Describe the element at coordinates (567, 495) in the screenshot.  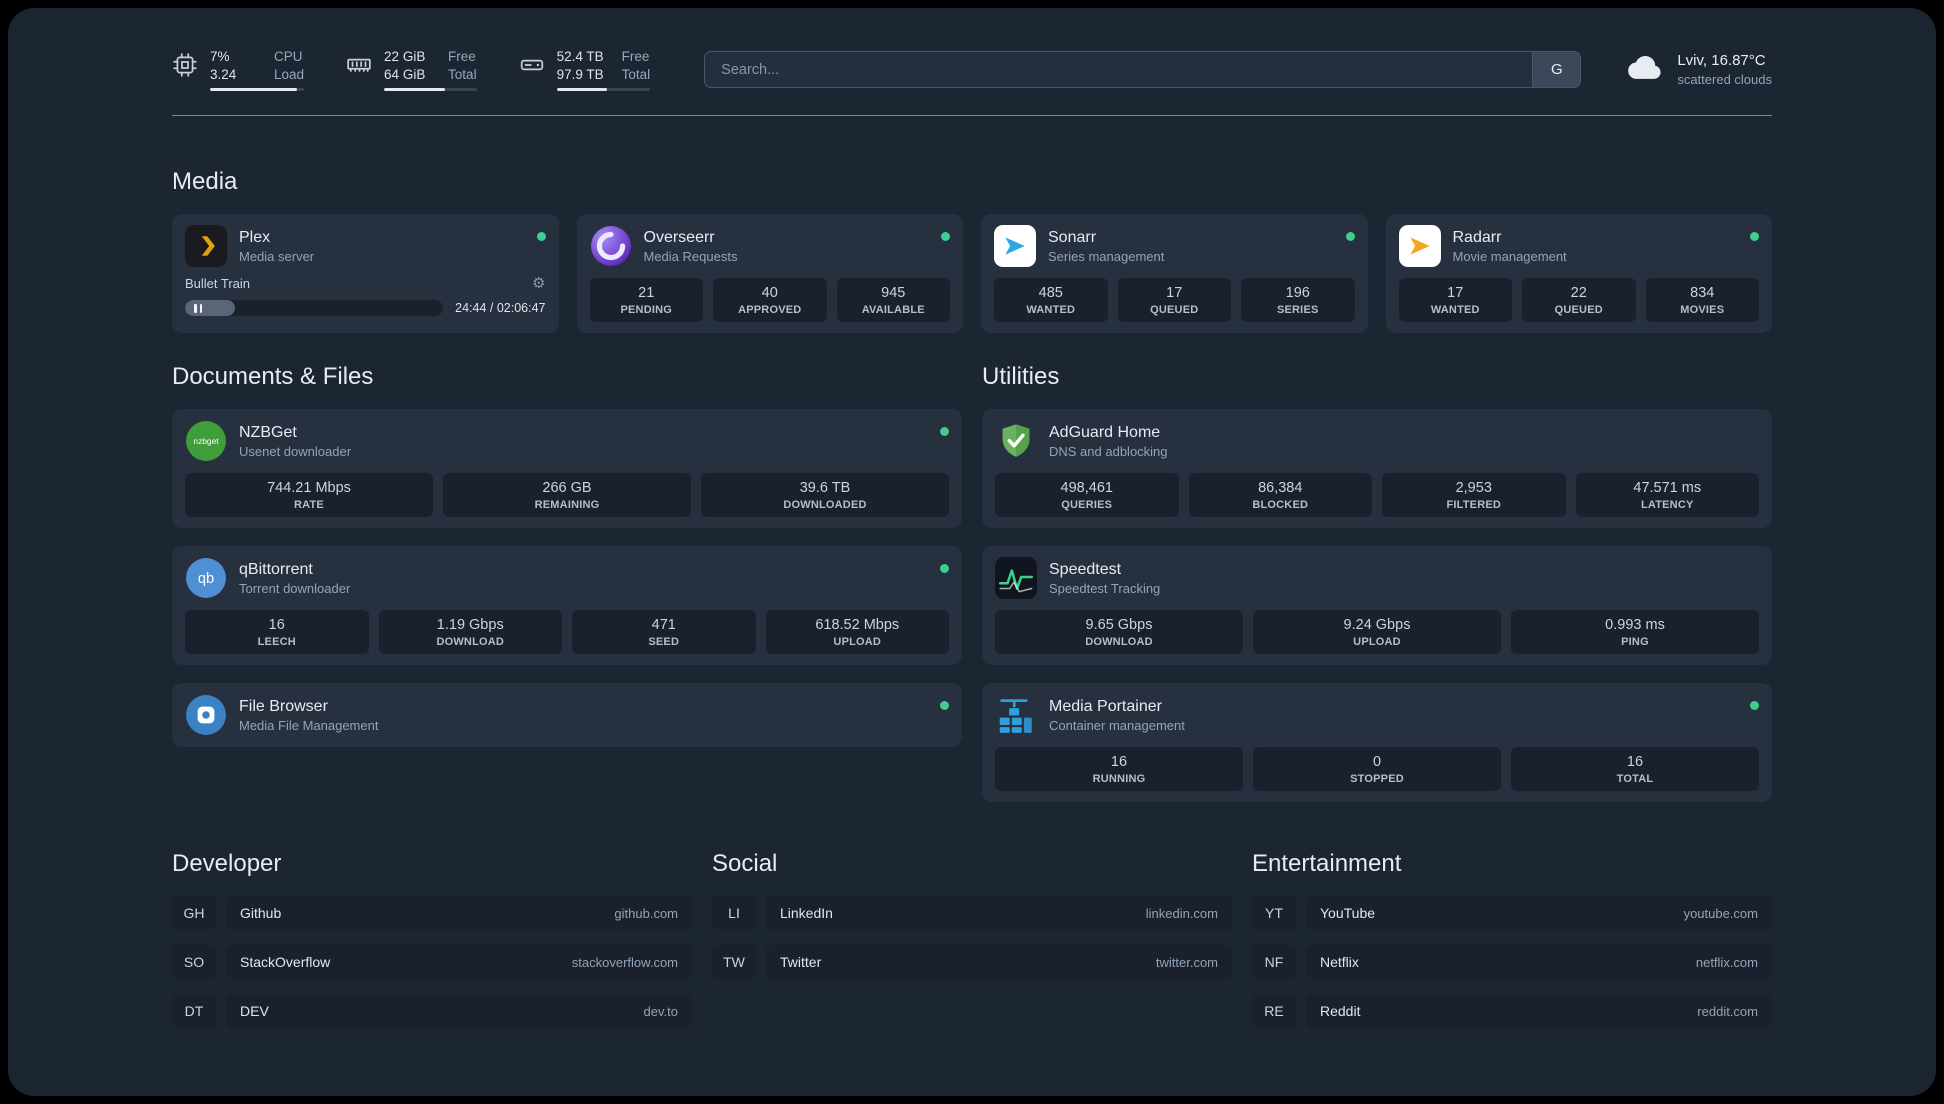
I see `stat-remaining: 266 GB REMAINING` at that location.